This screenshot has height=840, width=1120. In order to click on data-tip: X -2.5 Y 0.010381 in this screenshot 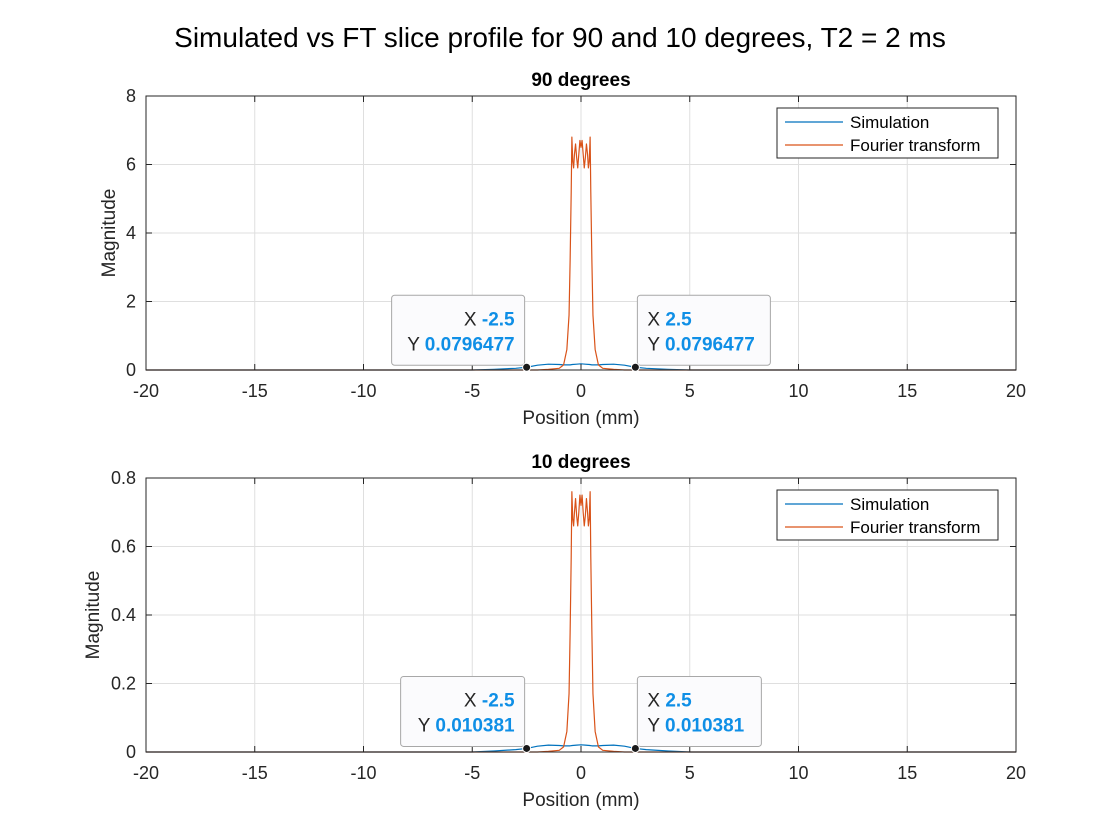, I will do `click(466, 714)`.